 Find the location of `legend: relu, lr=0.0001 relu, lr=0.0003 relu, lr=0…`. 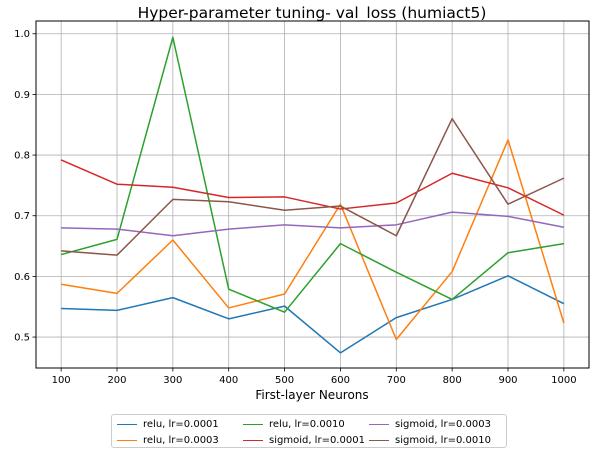

legend: relu, lr=0.0001 relu, lr=0.0003 relu, lr=0… is located at coordinates (309, 431).